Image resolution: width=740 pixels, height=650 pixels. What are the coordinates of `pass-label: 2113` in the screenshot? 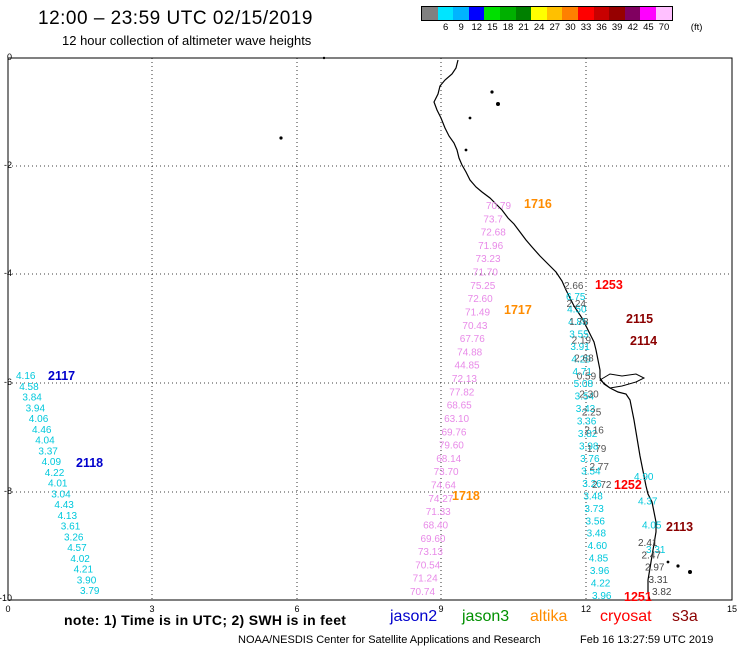 It's located at (679, 527).